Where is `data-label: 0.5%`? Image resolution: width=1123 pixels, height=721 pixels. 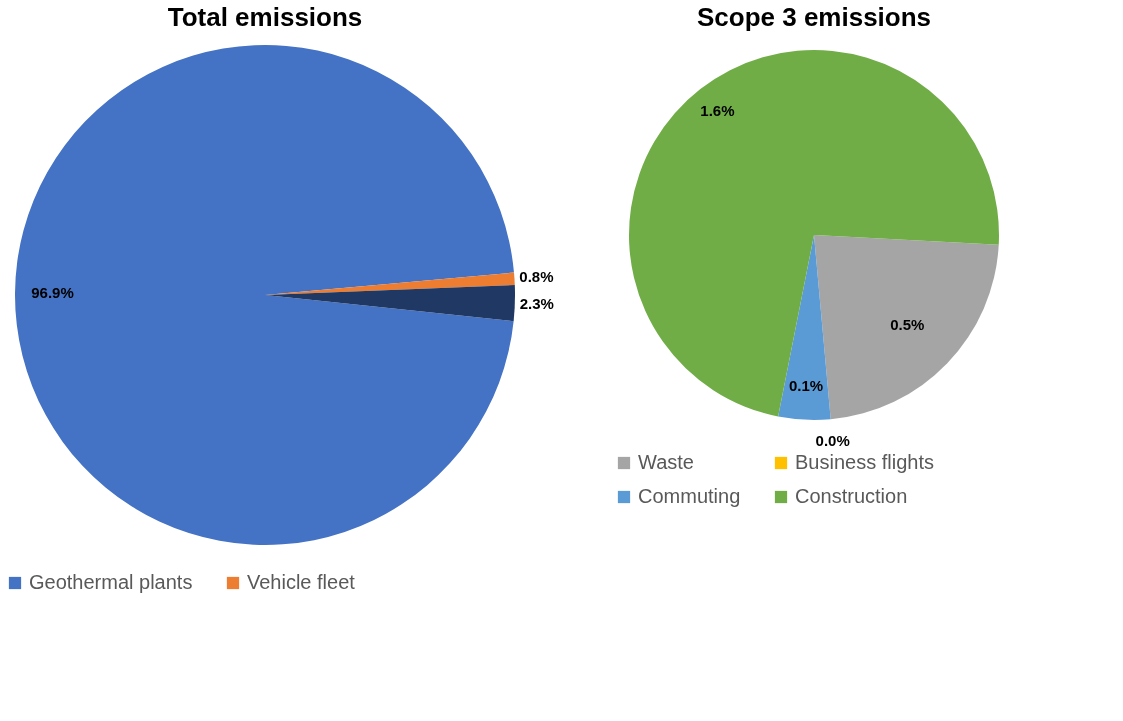 data-label: 0.5% is located at coordinates (907, 324).